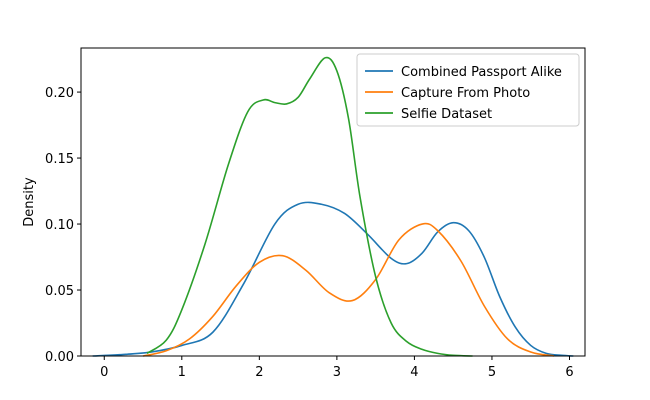 The width and height of the screenshot is (650, 400). I want to click on x-tick-label: 4, so click(414, 372).